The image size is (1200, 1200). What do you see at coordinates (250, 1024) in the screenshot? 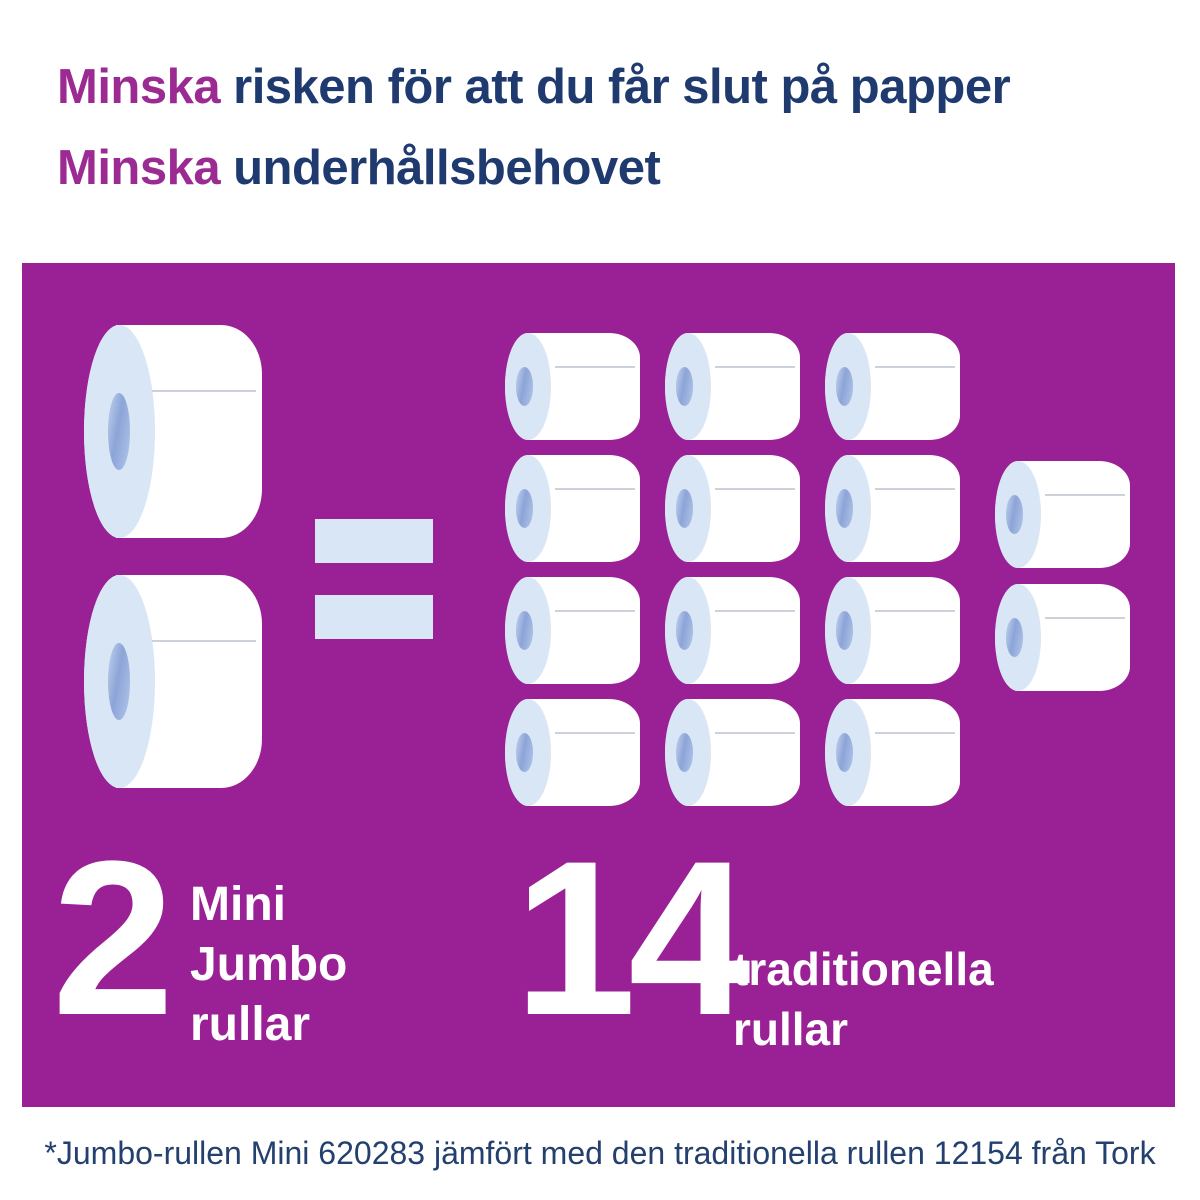
I see `jumbo-label-line-3: rullar` at bounding box center [250, 1024].